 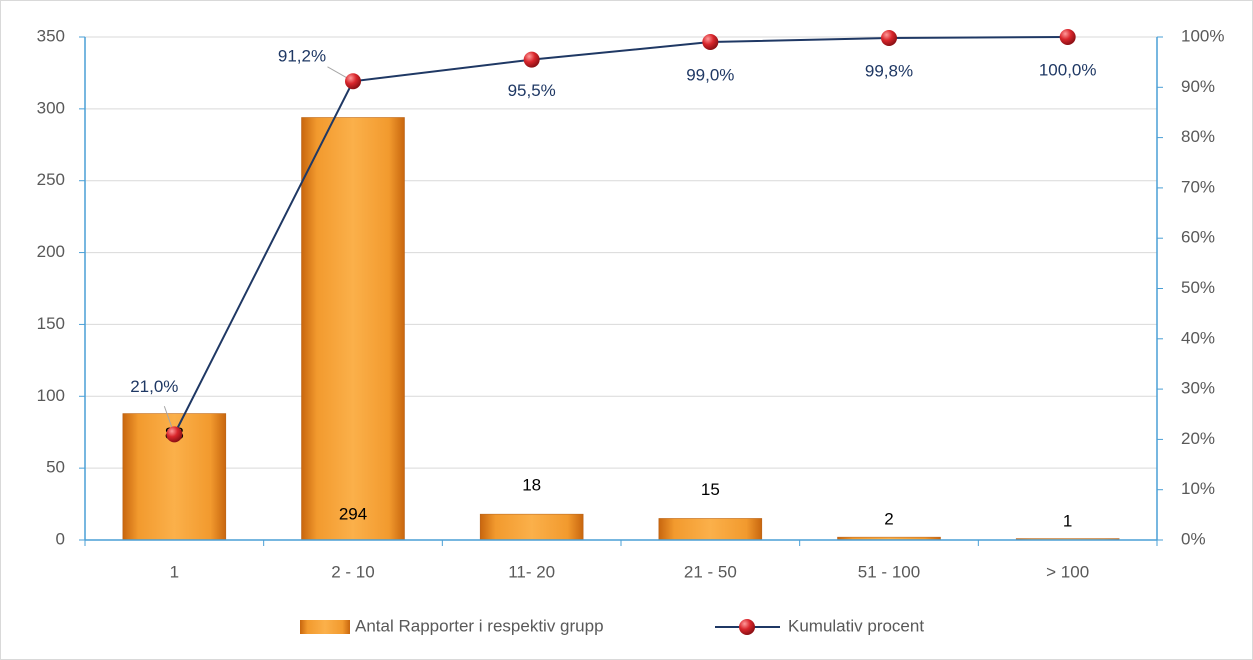 I want to click on x-tick-label: 21 - 50, so click(x=710, y=571).